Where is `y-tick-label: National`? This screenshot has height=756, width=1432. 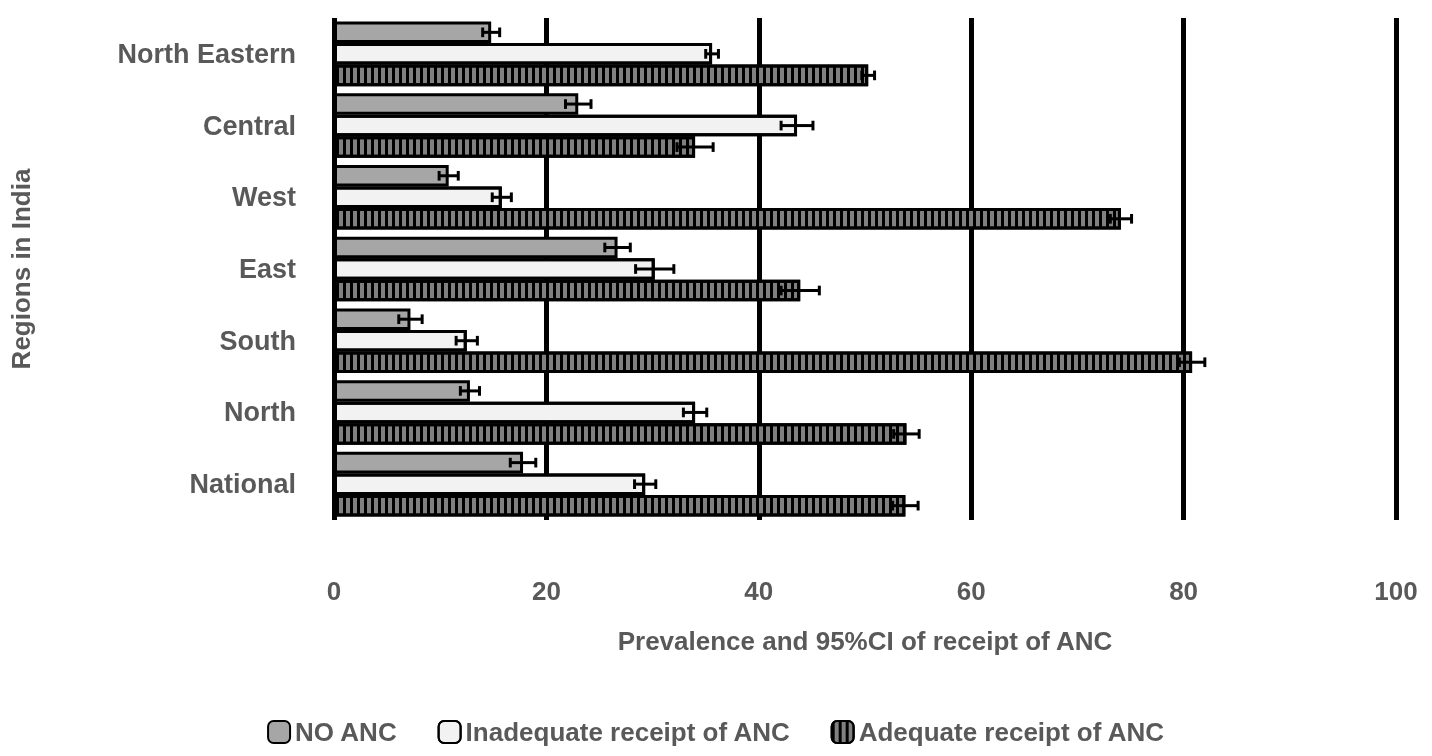 y-tick-label: National is located at coordinates (242, 484).